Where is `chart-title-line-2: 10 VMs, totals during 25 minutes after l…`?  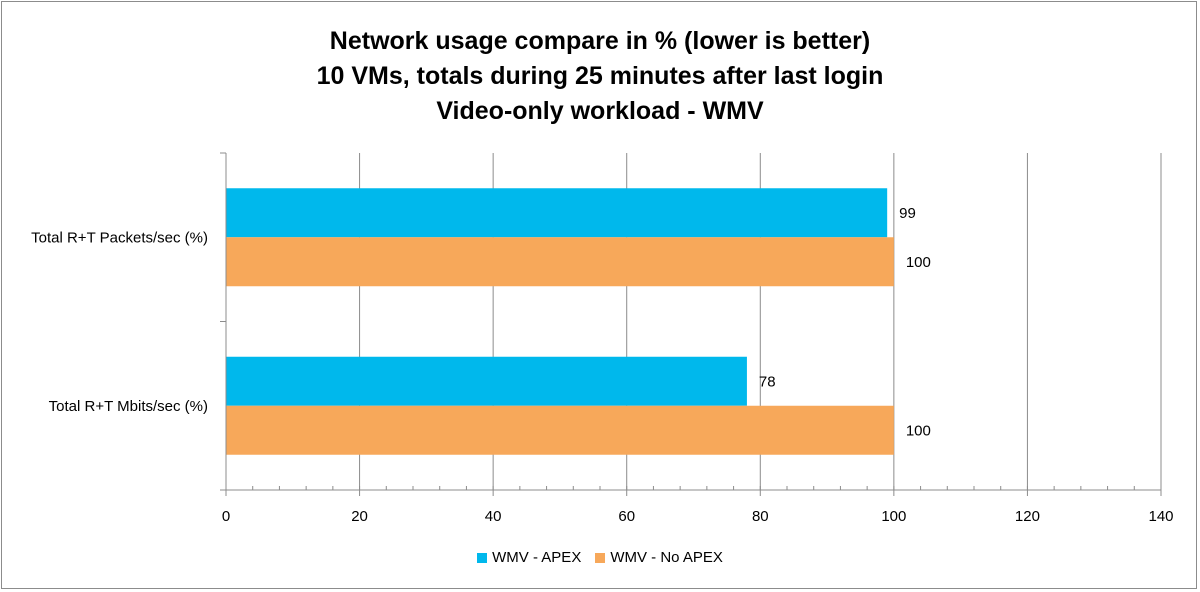
chart-title-line-2: 10 VMs, totals during 25 minutes after l… is located at coordinates (600, 76).